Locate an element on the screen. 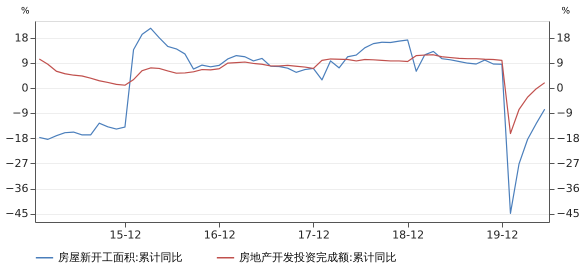 Image resolution: width=584 pixels, height=267 pixels. y2-tick-label: 18 is located at coordinates (563, 37).